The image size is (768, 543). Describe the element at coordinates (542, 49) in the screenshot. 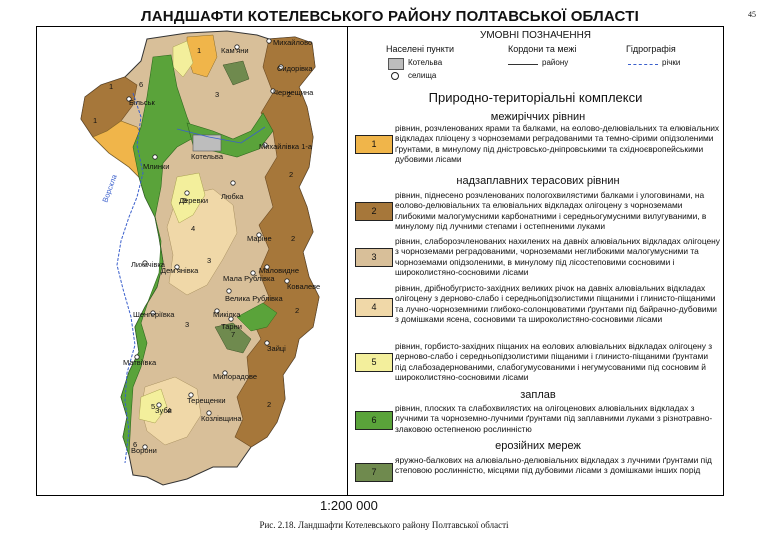

I see `legend-col-borders: Кордони та межі` at that location.